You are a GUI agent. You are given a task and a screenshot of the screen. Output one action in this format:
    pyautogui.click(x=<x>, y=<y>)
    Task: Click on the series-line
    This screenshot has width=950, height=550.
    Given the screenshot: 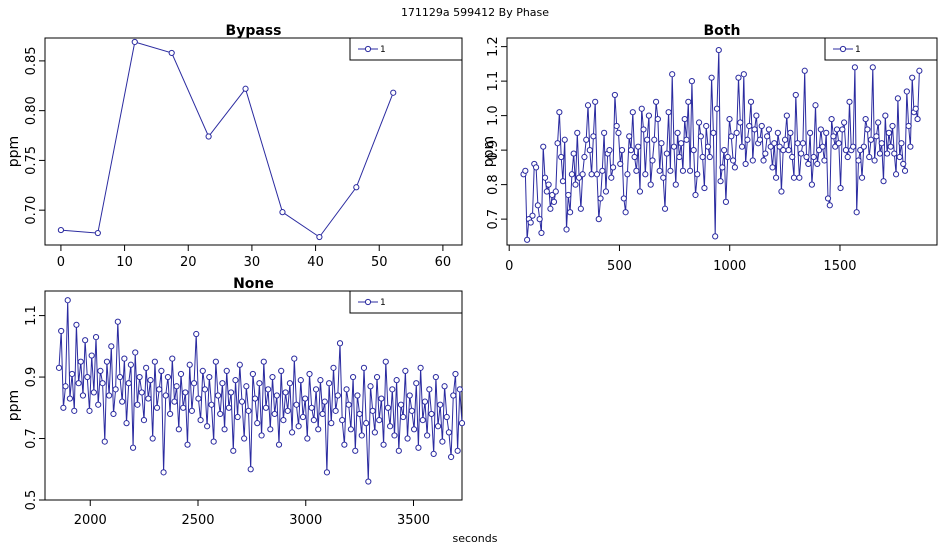 What is the action you would take?
    pyautogui.click(x=260, y=391)
    